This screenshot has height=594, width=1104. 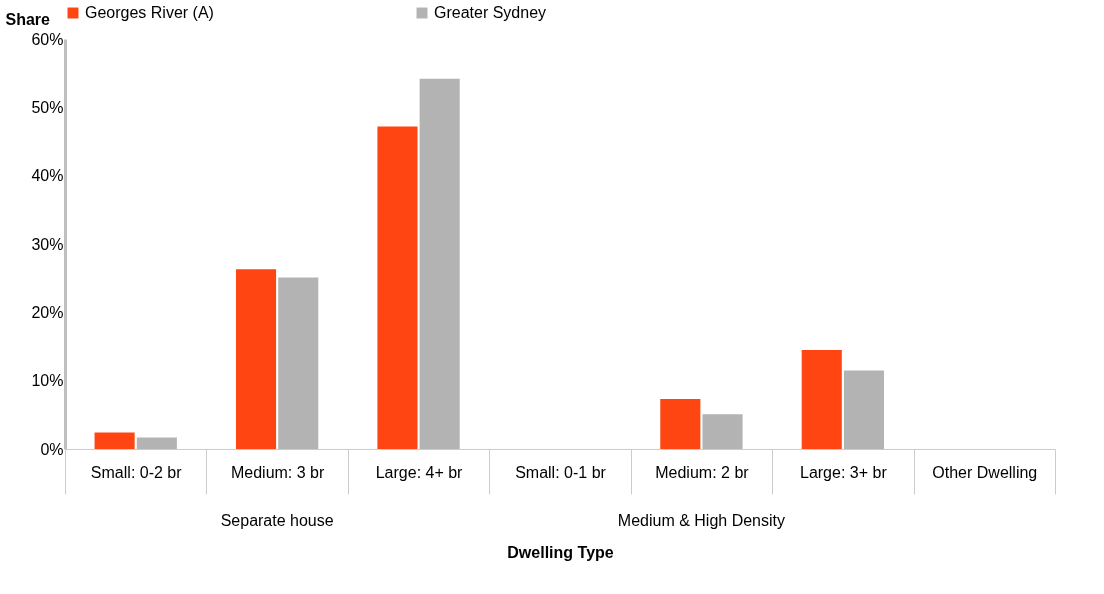 What do you see at coordinates (52, 449) in the screenshot?
I see `y-tick-label: 0%` at bounding box center [52, 449].